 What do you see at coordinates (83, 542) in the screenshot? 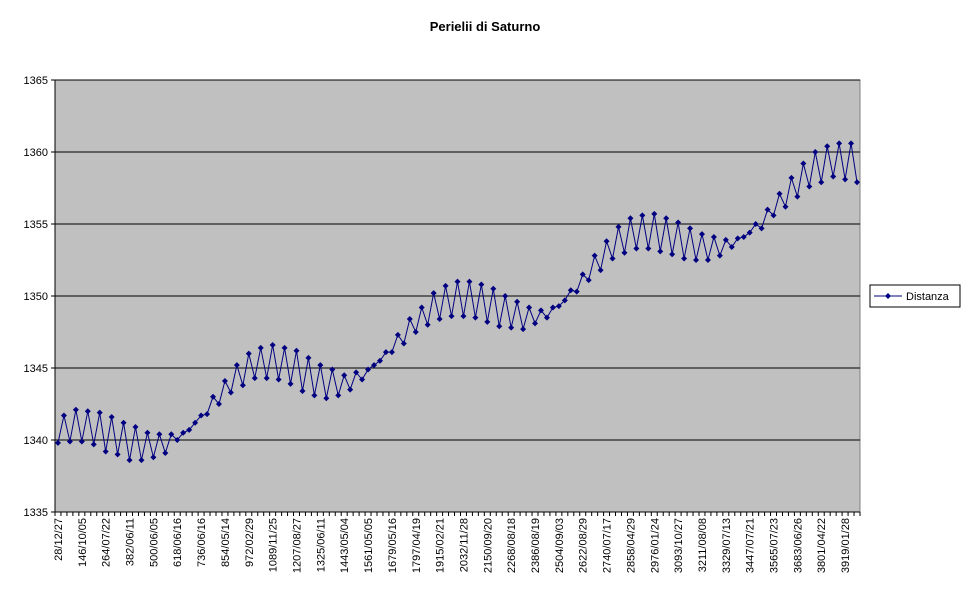
I see `x-tick-label: 146/10/05` at bounding box center [83, 542].